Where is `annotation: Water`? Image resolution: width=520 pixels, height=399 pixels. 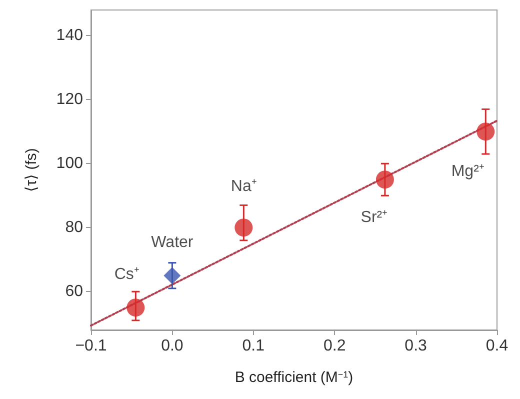 annotation: Water is located at coordinates (172, 243).